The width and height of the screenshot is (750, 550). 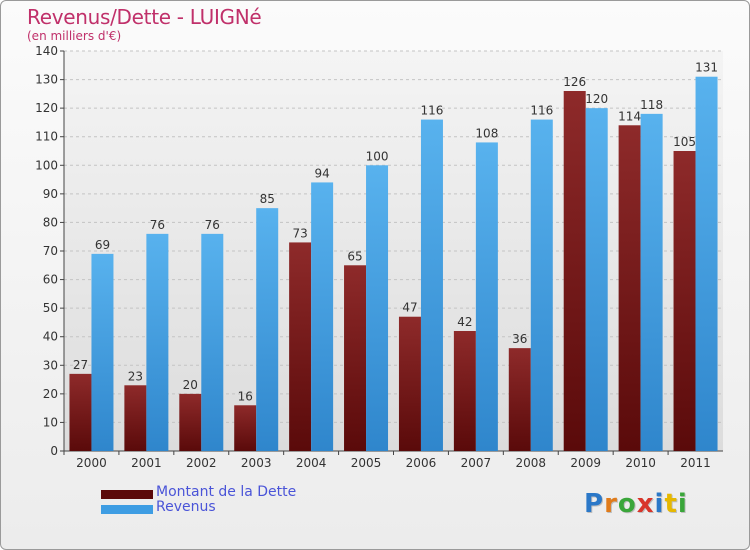 What do you see at coordinates (594, 504) in the screenshot?
I see `logo-letter: P` at bounding box center [594, 504].